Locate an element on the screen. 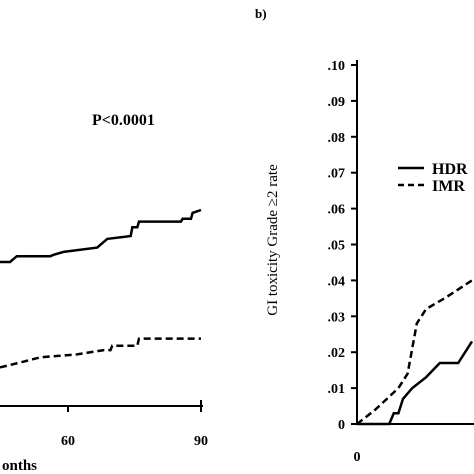 Image resolution: width=474 pixels, height=474 pixels. panel-b-x-tick-label-0: 0 is located at coordinates (357, 457).